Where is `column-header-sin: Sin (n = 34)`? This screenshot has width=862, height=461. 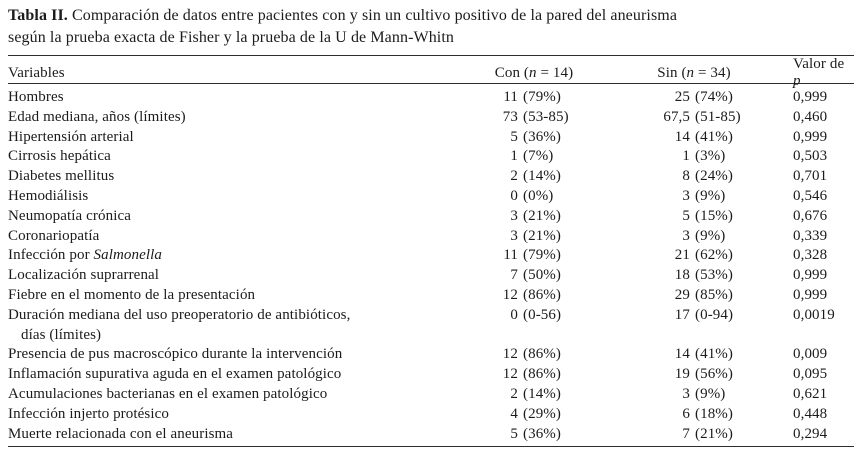 column-header-sin: Sin (n = 34) is located at coordinates (694, 72).